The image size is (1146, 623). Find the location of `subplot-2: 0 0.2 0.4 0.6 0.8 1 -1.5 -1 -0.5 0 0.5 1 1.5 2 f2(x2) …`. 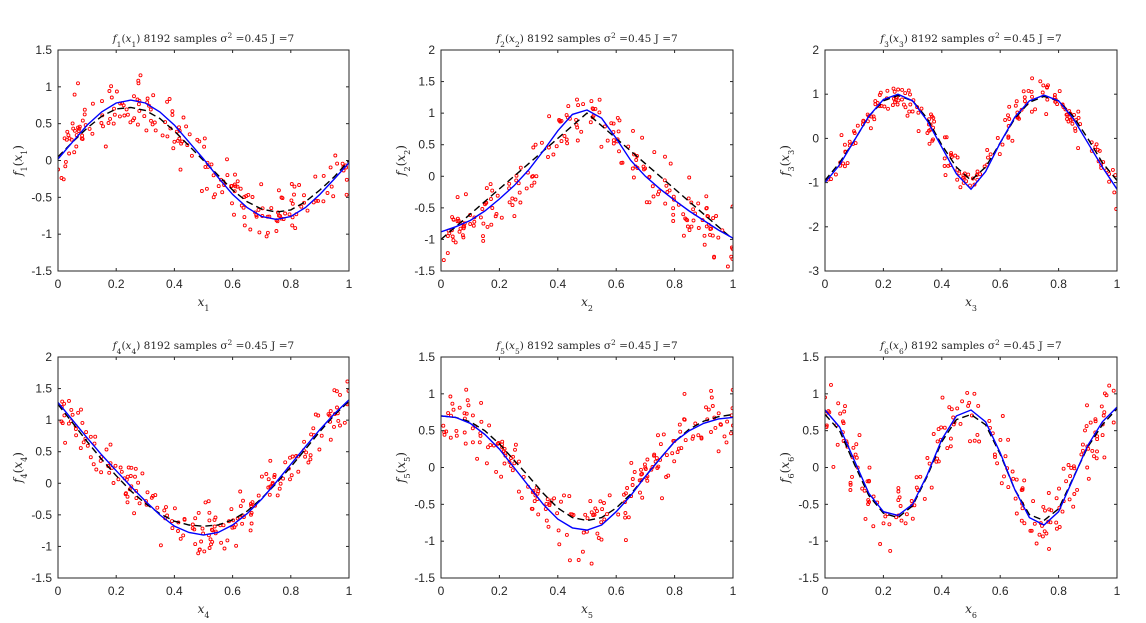

subplot-2: 0 0.2 0.4 0.6 0.8 1 -1.5 -1 -0.5 0 0.5 1 1.5 2 f2(x2) … is located at coordinates (565, 172).